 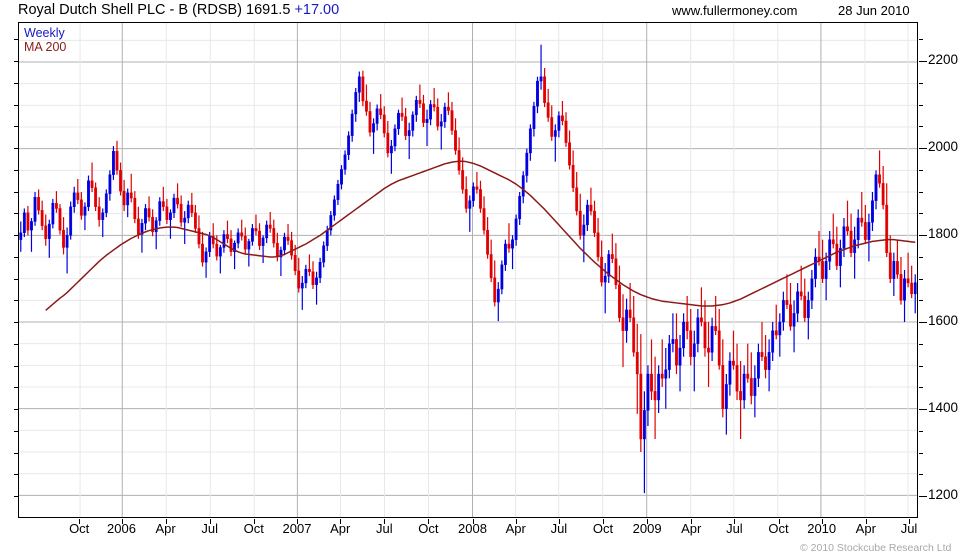 I want to click on x-axis-tick-label: 2006, so click(x=121, y=528).